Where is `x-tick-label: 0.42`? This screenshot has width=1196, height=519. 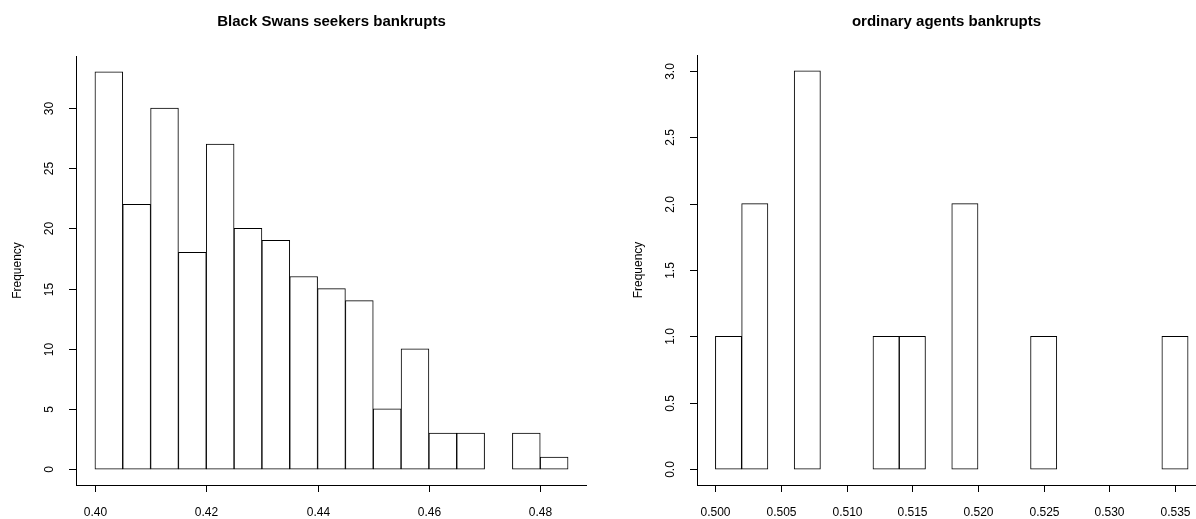
x-tick-label: 0.42 is located at coordinates (206, 512).